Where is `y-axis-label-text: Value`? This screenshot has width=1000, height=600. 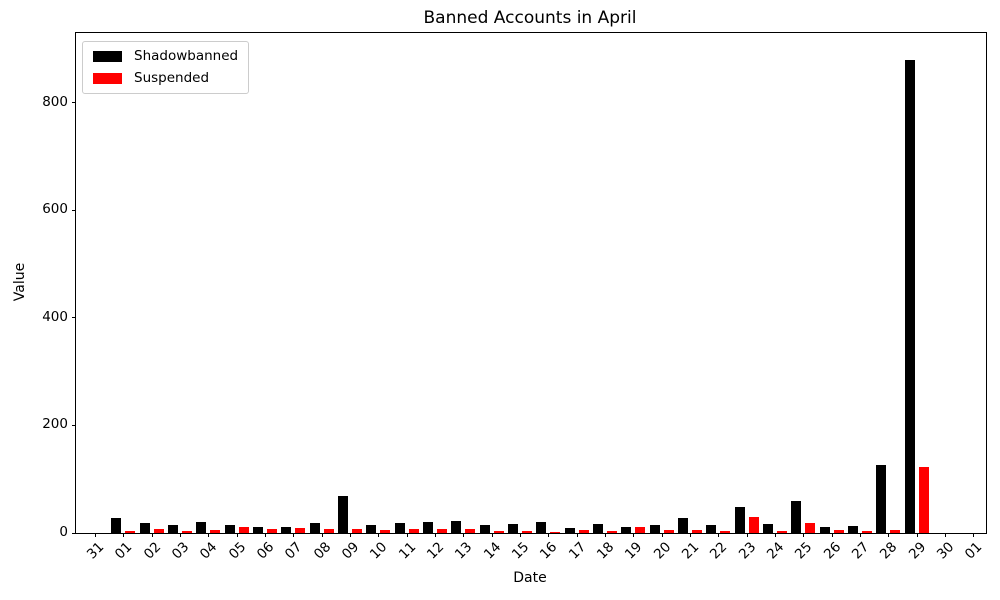
y-axis-label-text: Value is located at coordinates (20, 282).